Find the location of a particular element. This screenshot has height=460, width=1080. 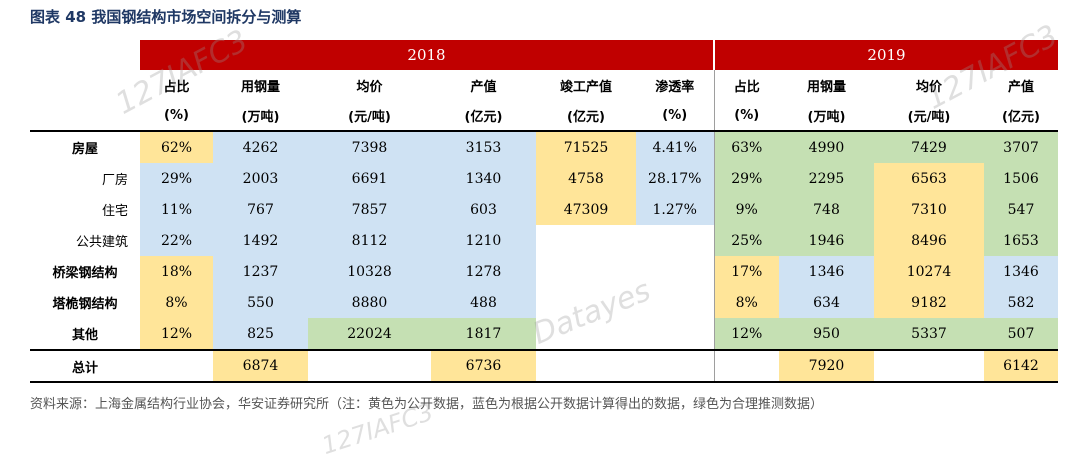

table-cell: 1.27% is located at coordinates (675, 209).